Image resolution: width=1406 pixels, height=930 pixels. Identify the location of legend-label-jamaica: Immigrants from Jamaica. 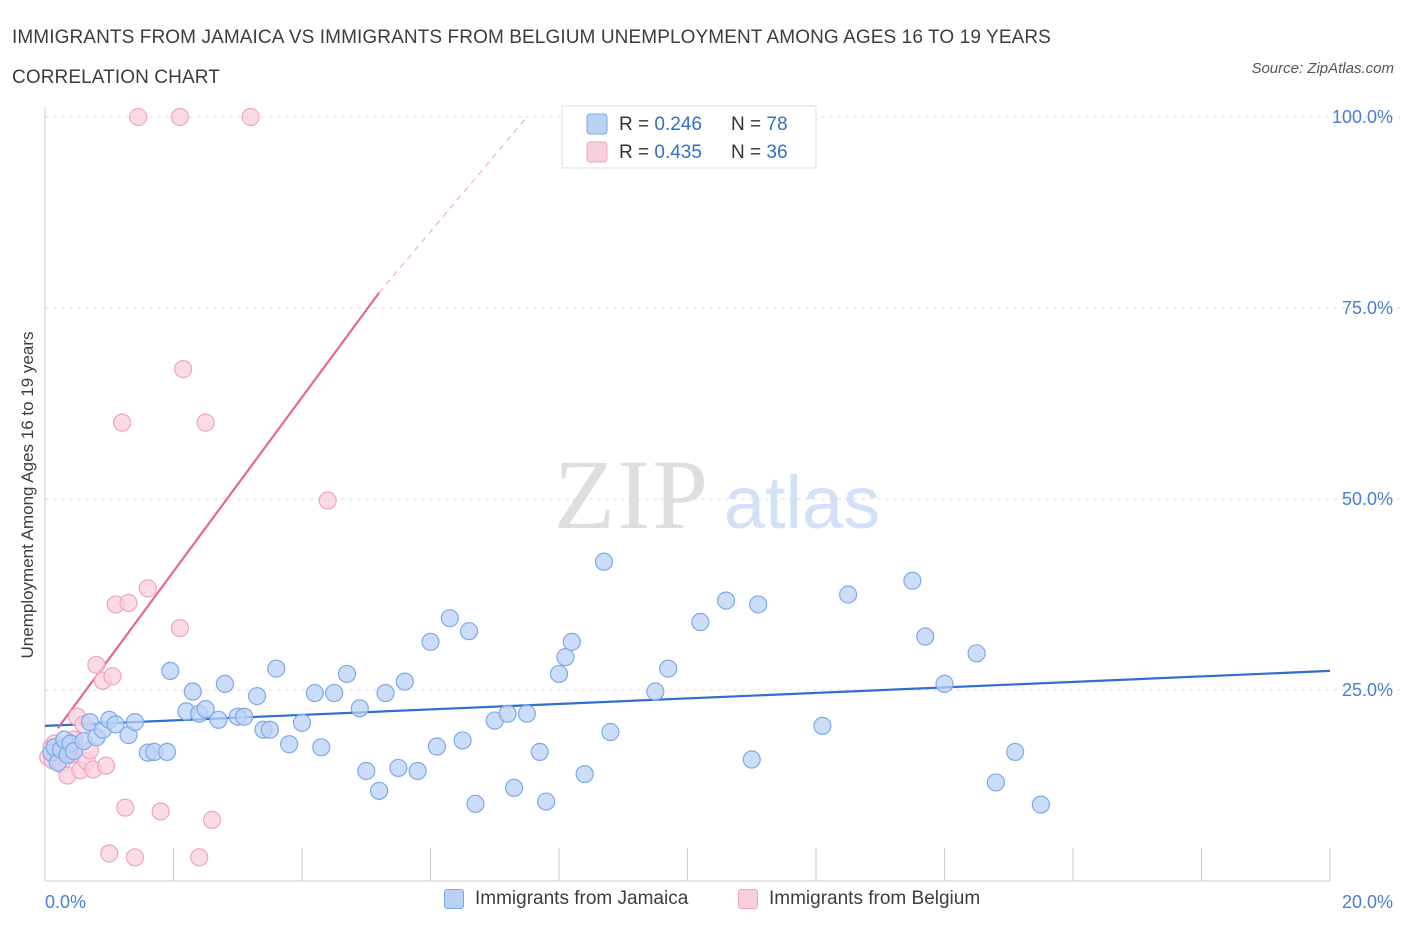
(582, 898).